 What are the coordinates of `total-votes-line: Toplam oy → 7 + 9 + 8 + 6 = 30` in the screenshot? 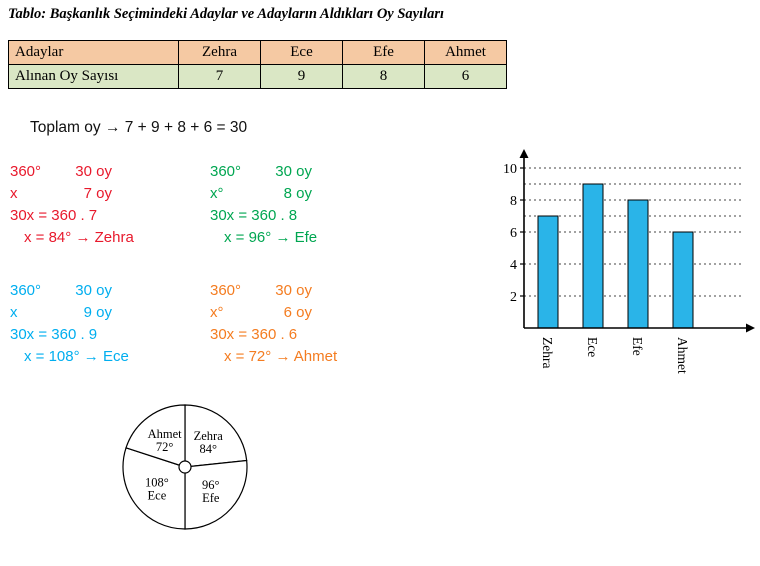 It's located at (139, 127).